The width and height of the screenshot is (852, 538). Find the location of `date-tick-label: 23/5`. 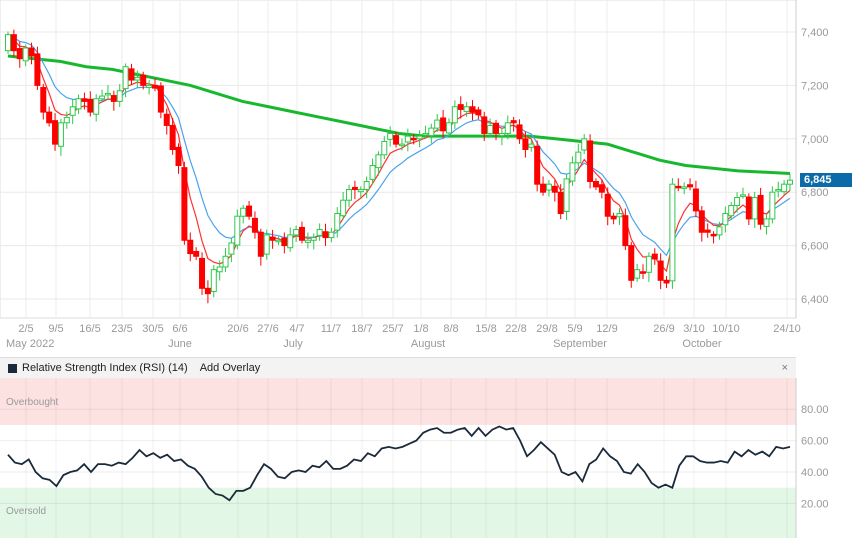

date-tick-label: 23/5 is located at coordinates (121, 329).